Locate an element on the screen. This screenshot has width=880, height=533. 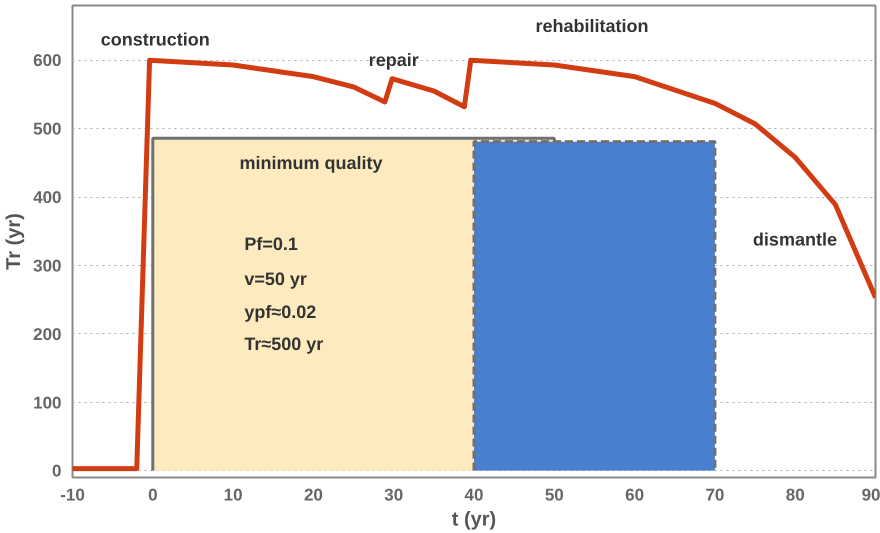
annotation: minimum quality is located at coordinates (310, 162).